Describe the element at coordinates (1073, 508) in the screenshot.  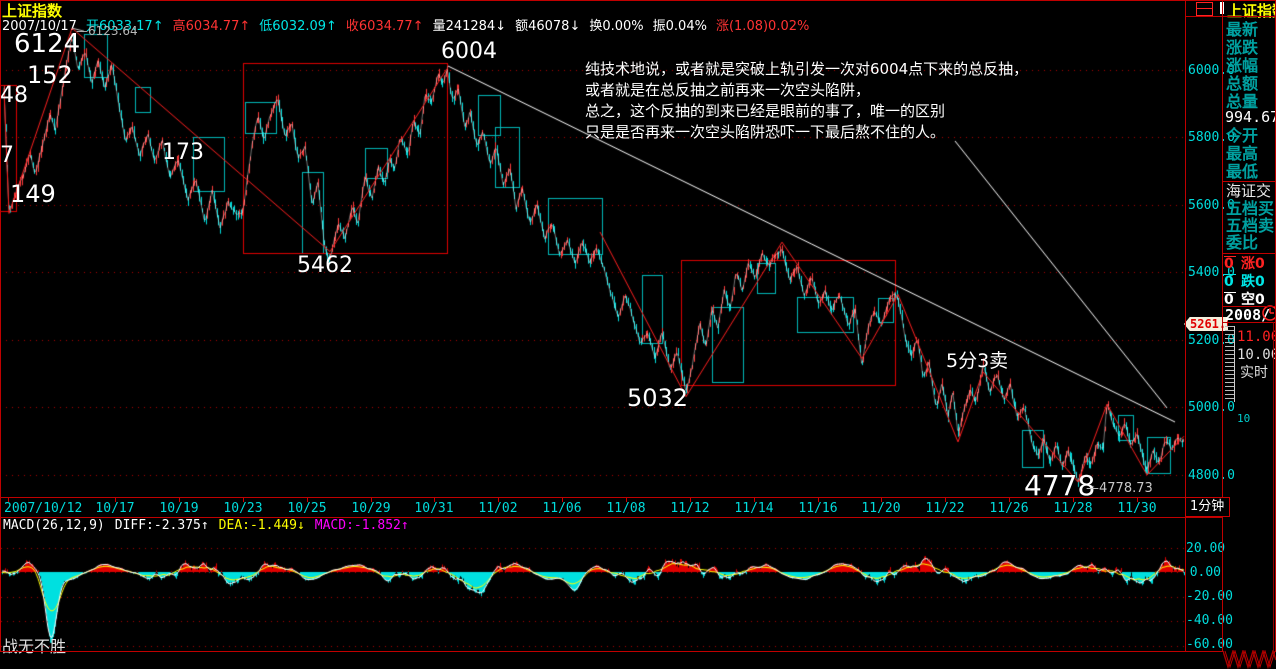
I see `date-label: 11/28` at that location.